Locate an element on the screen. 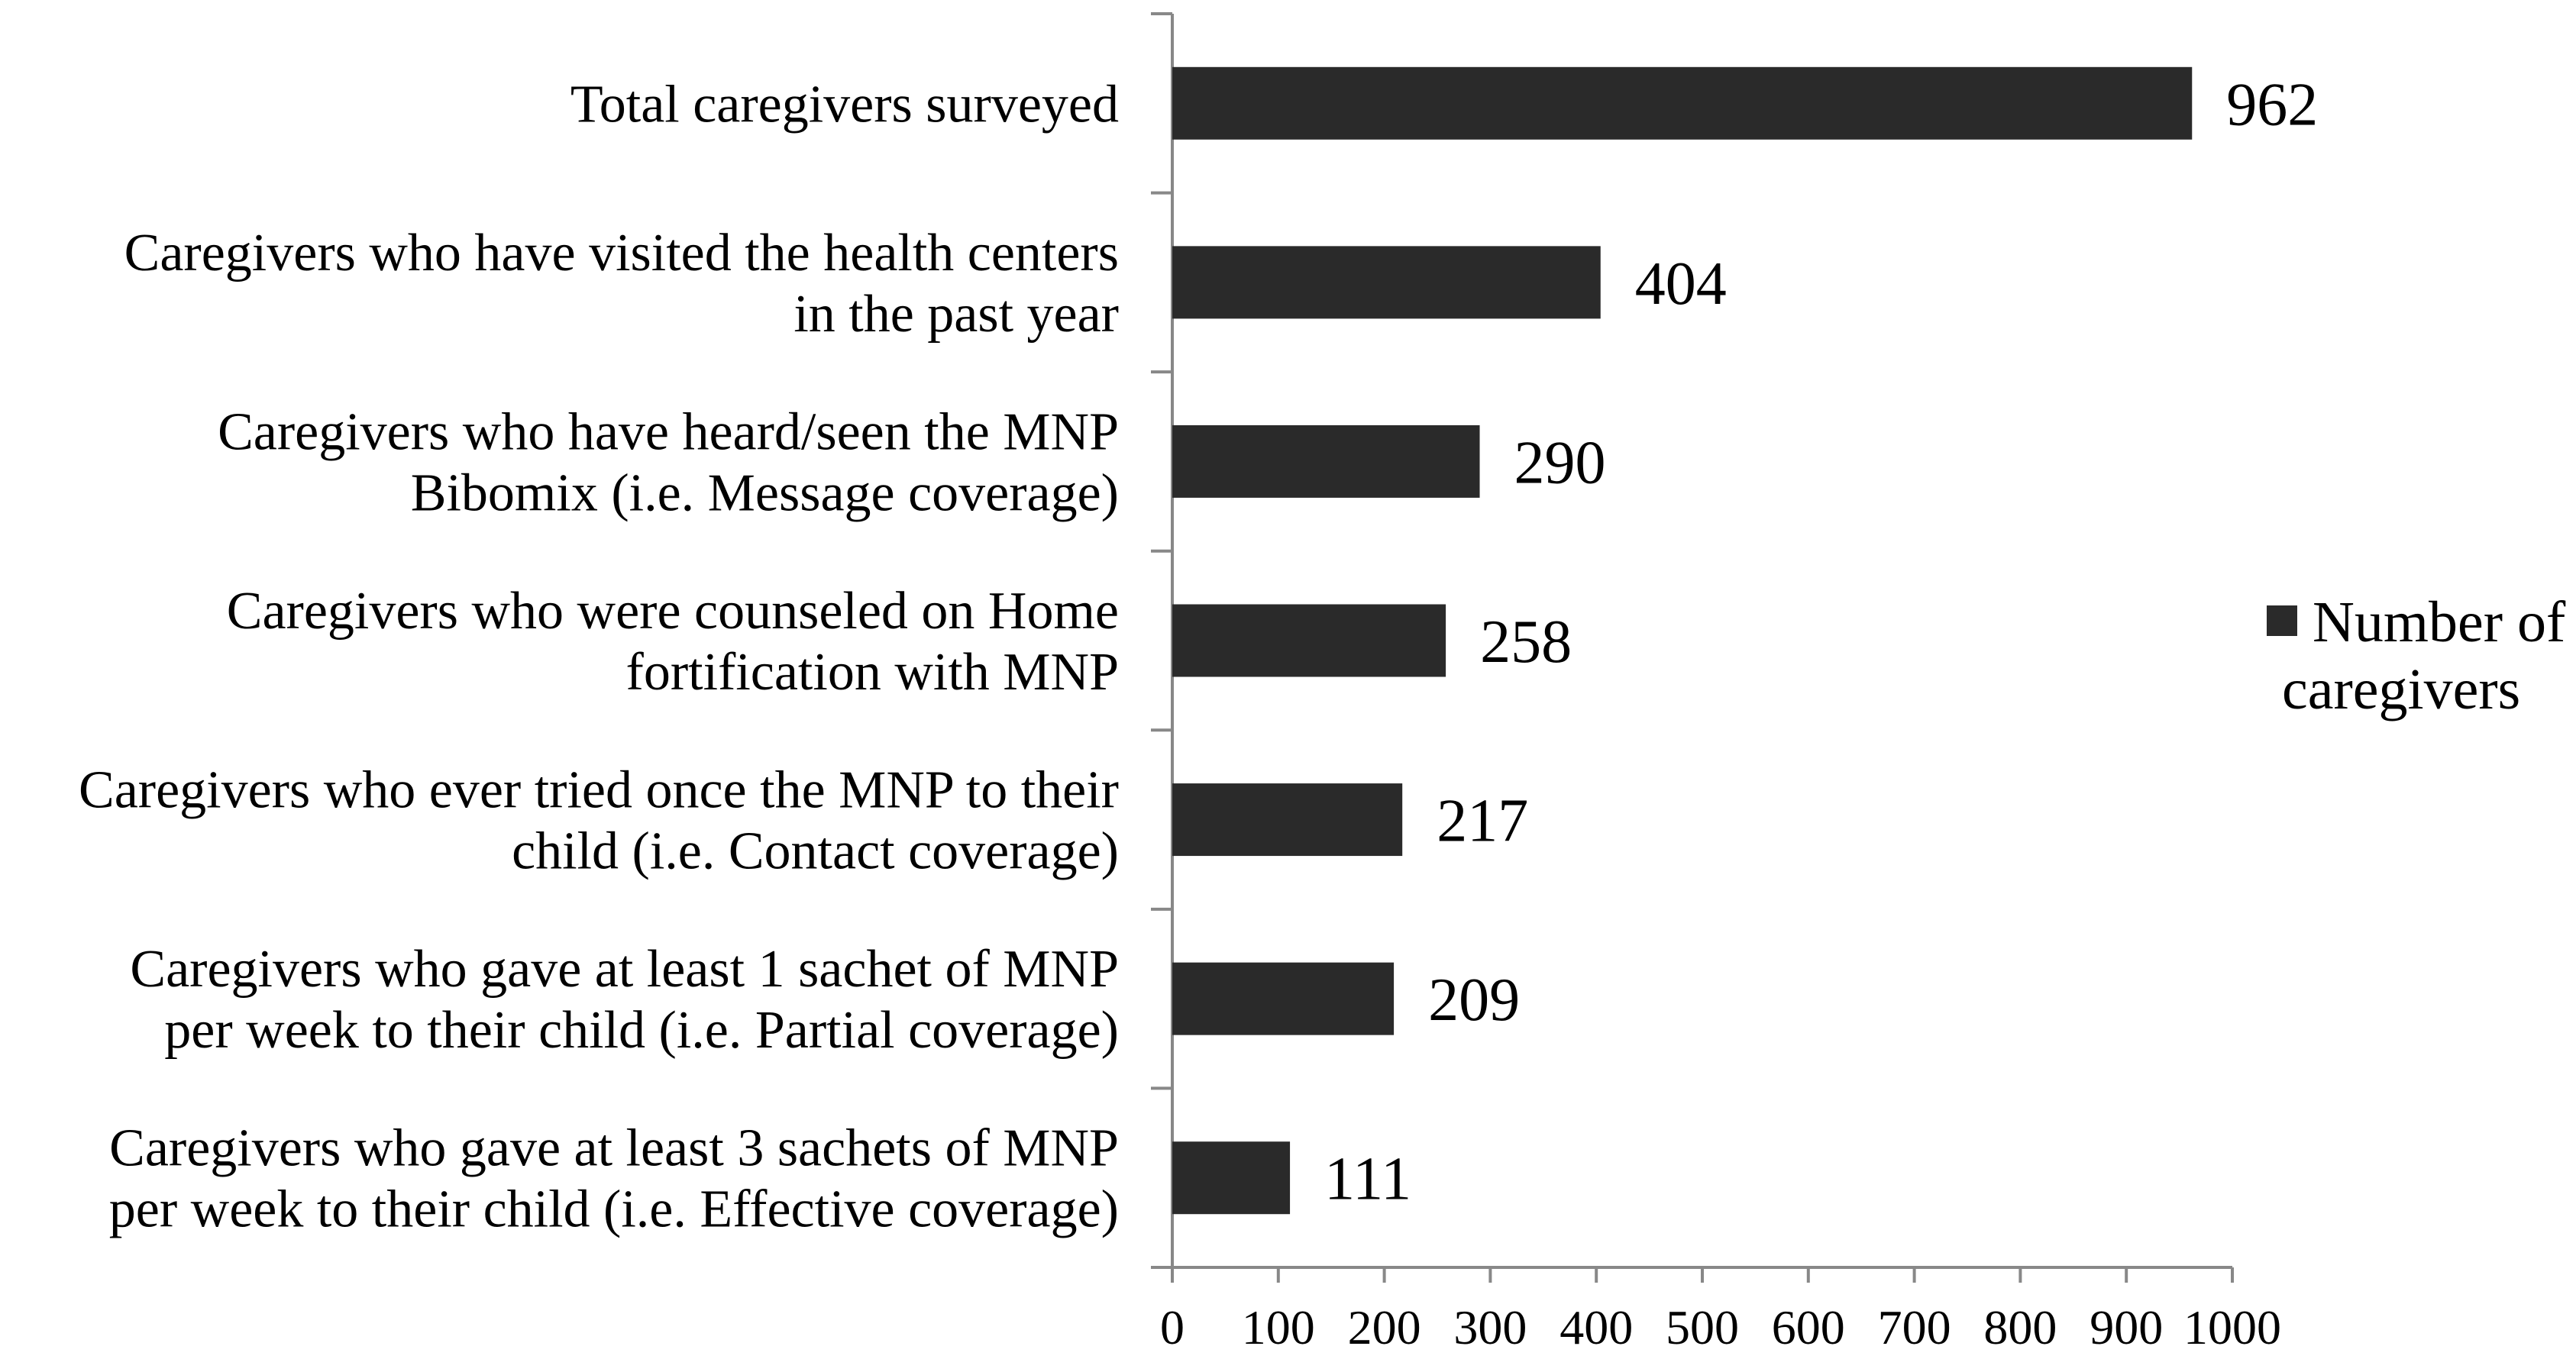 Image resolution: width=2576 pixels, height=1372 pixels. category-label-line: Caregivers who have heard/seen the MNP is located at coordinates (668, 432).